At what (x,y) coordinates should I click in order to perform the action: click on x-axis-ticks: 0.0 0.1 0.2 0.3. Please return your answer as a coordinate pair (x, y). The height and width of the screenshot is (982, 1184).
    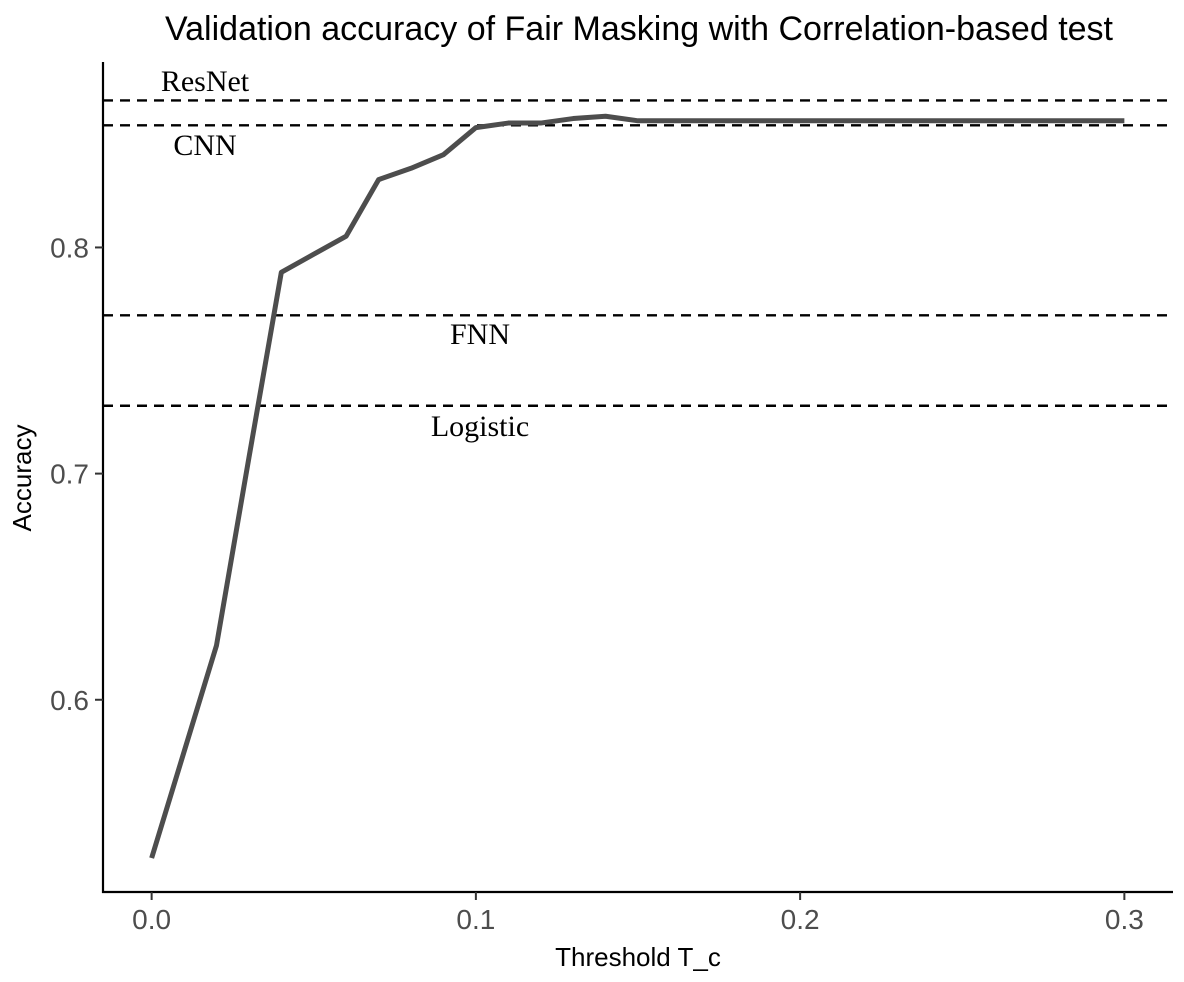
    Looking at the image, I should click on (638, 913).